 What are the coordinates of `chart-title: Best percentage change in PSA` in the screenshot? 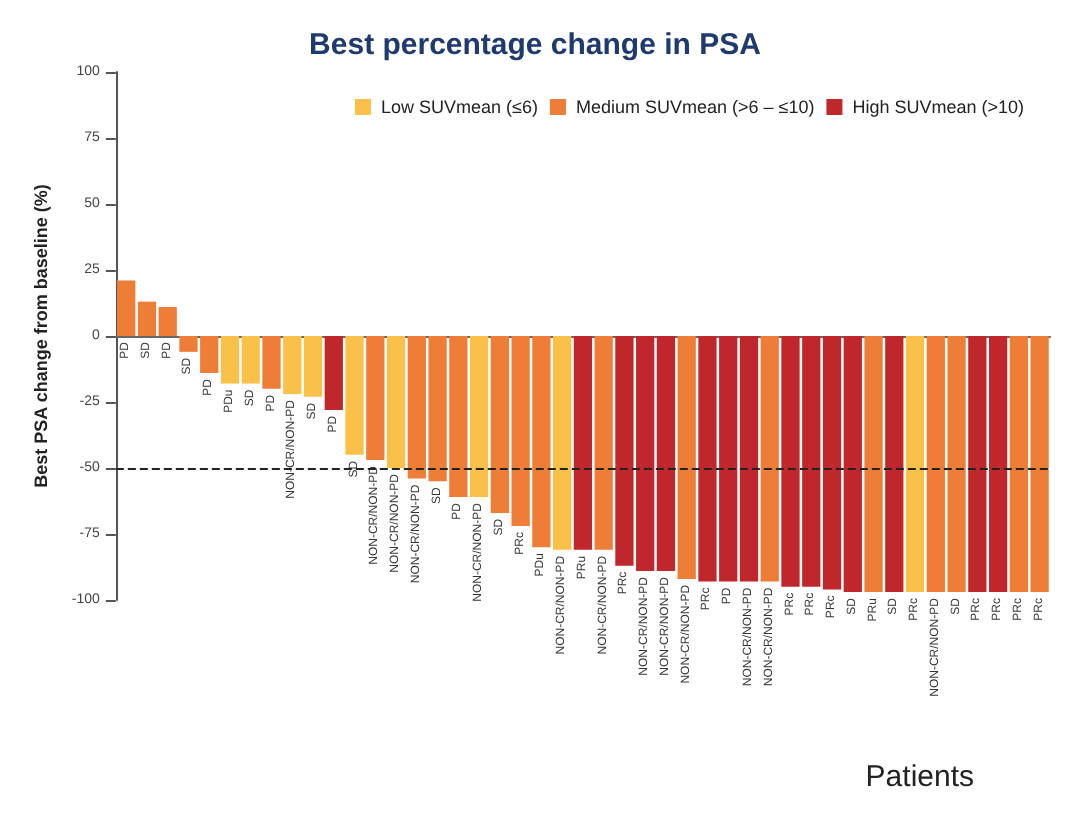 It's located at (535, 45).